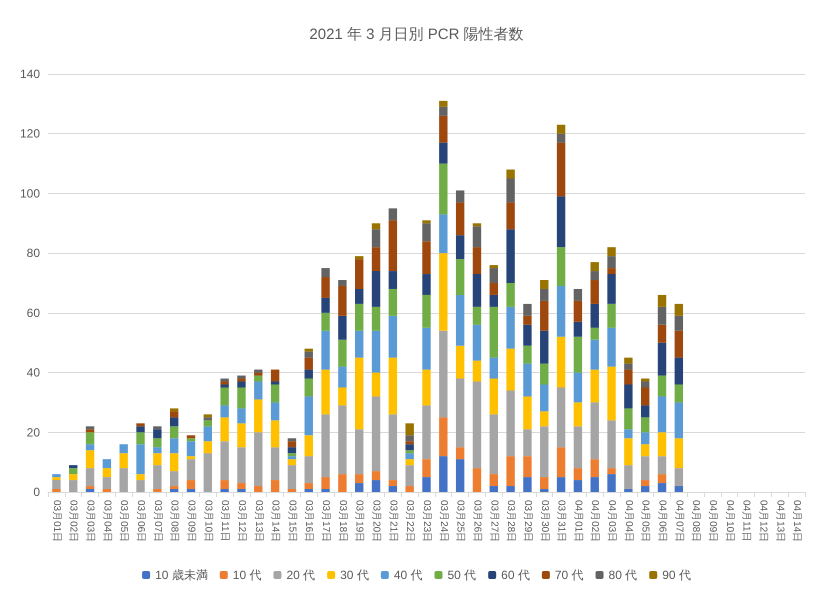 The width and height of the screenshot is (833, 600). I want to click on x-tick-label: 04月08日, so click(696, 521).